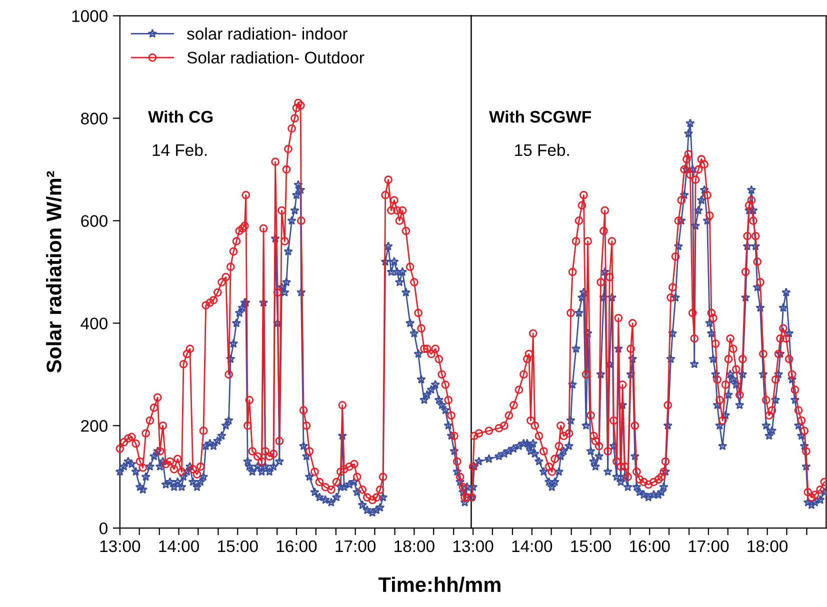 The height and width of the screenshot is (607, 827). Describe the element at coordinates (94, 426) in the screenshot. I see `y-tick-label: 200` at that location.